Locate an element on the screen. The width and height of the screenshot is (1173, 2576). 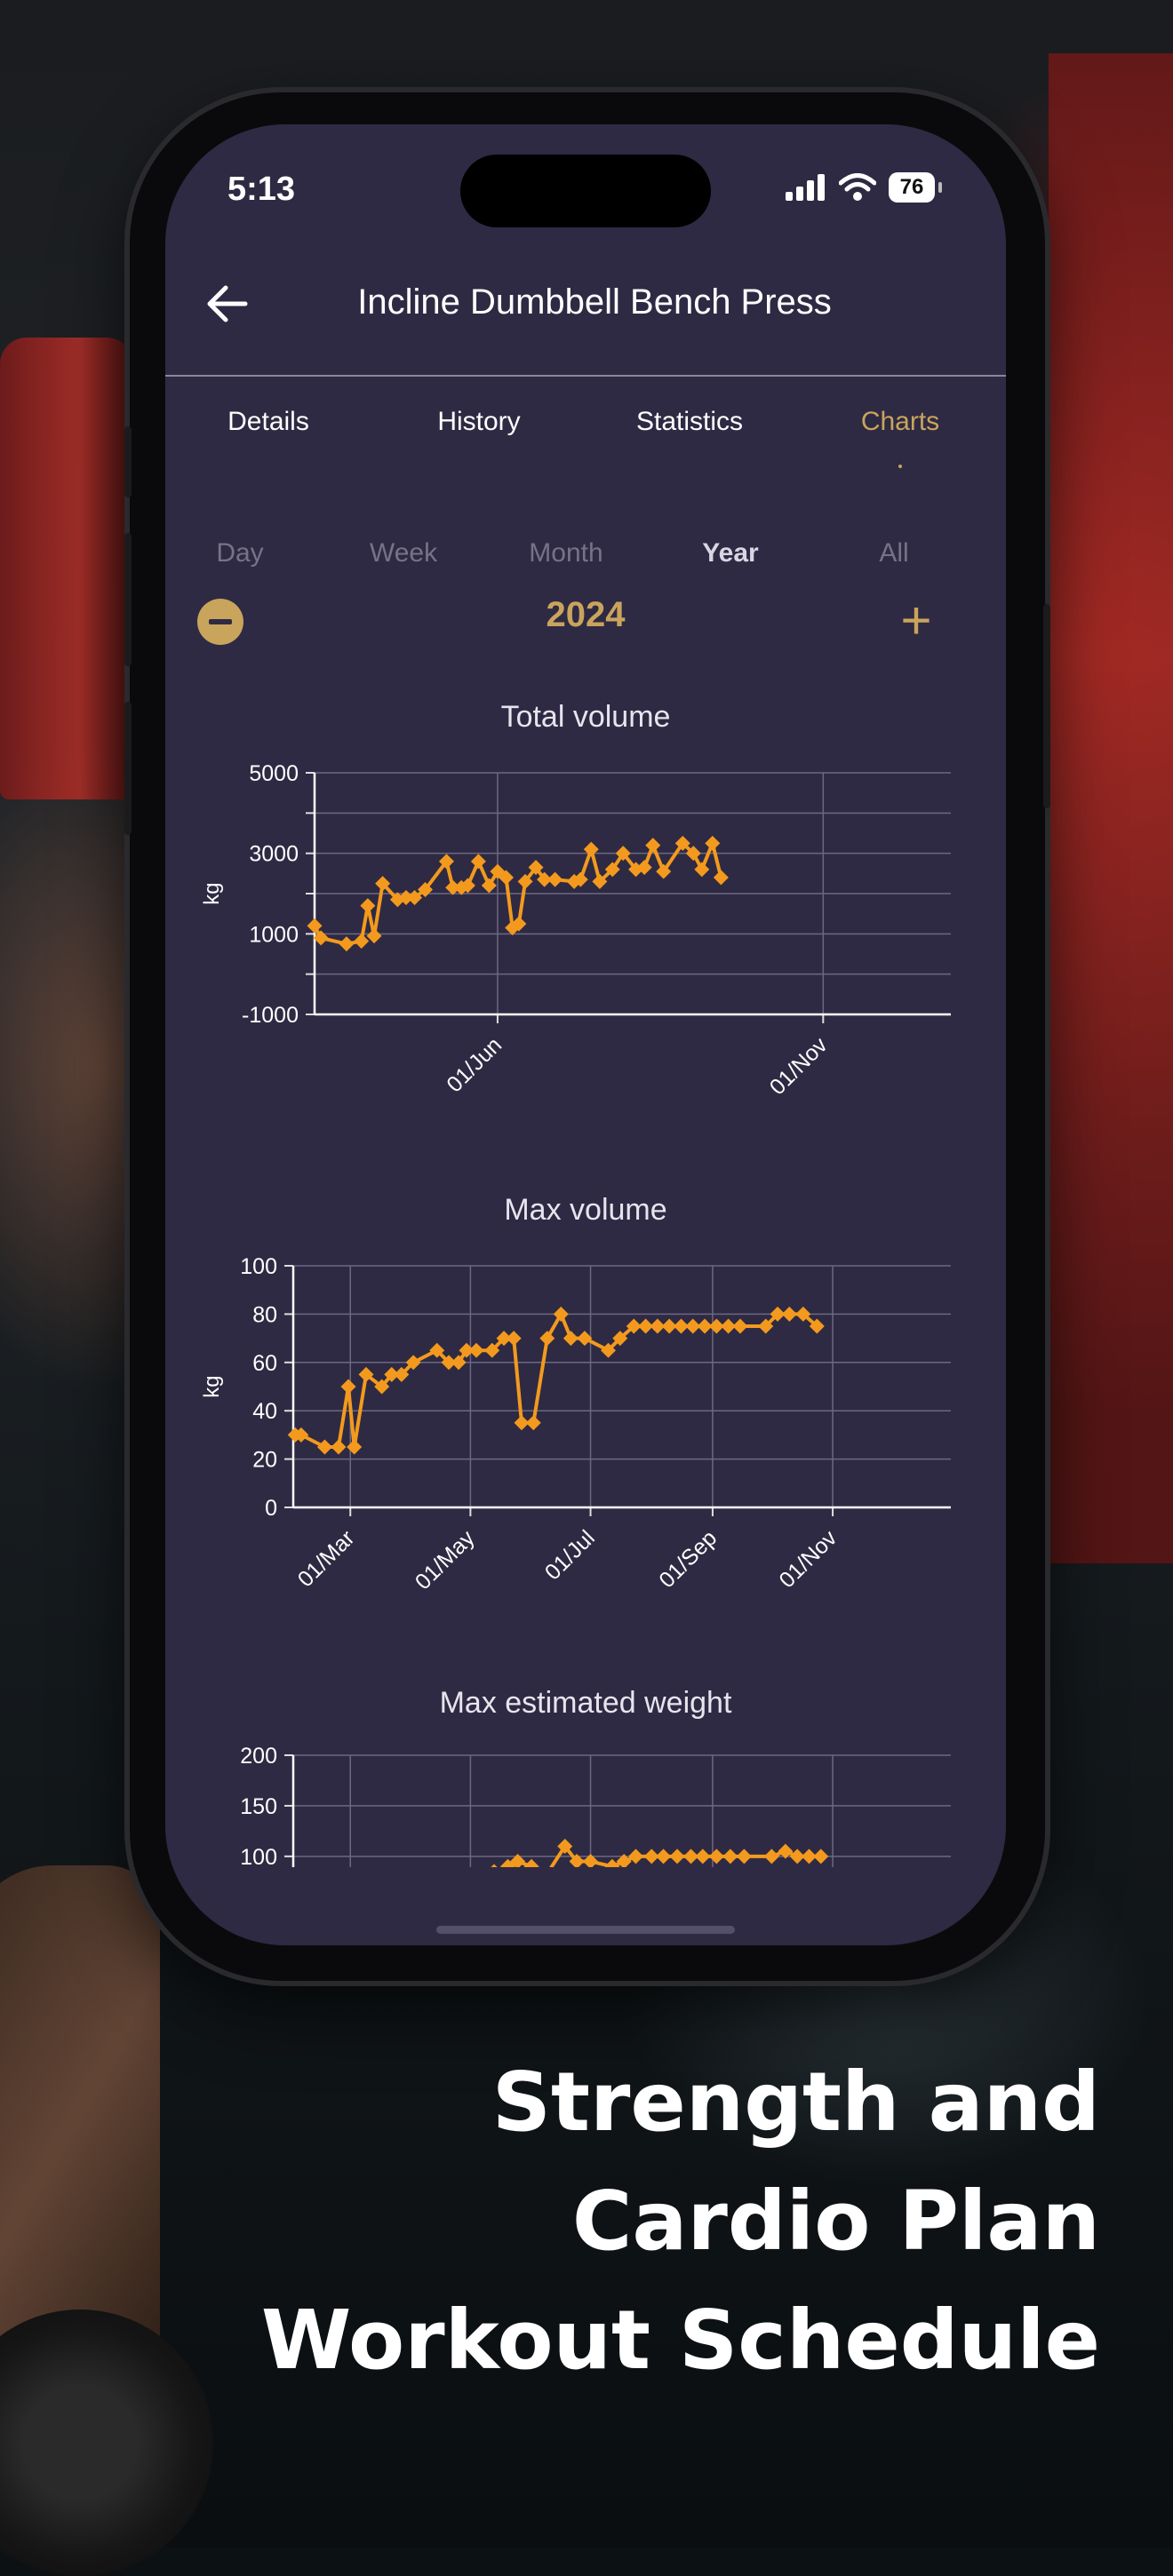
chart-title-total-volume: Total volume is located at coordinates (585, 717).